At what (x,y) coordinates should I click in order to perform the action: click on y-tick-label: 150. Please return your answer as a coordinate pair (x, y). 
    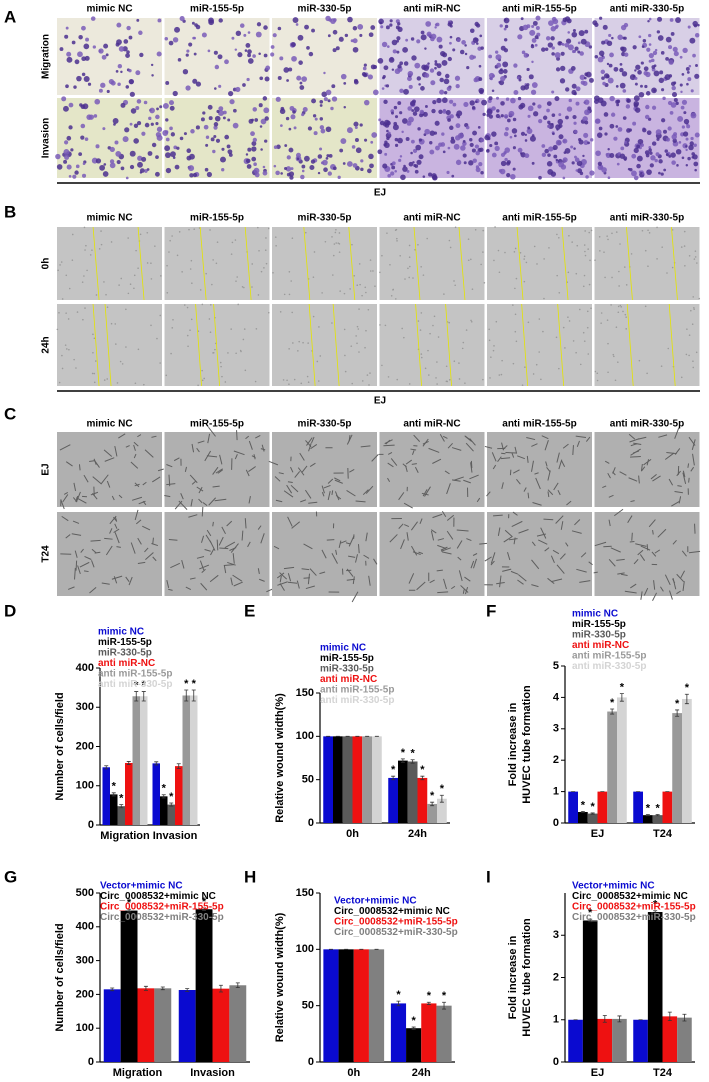
    Looking at the image, I should click on (305, 893).